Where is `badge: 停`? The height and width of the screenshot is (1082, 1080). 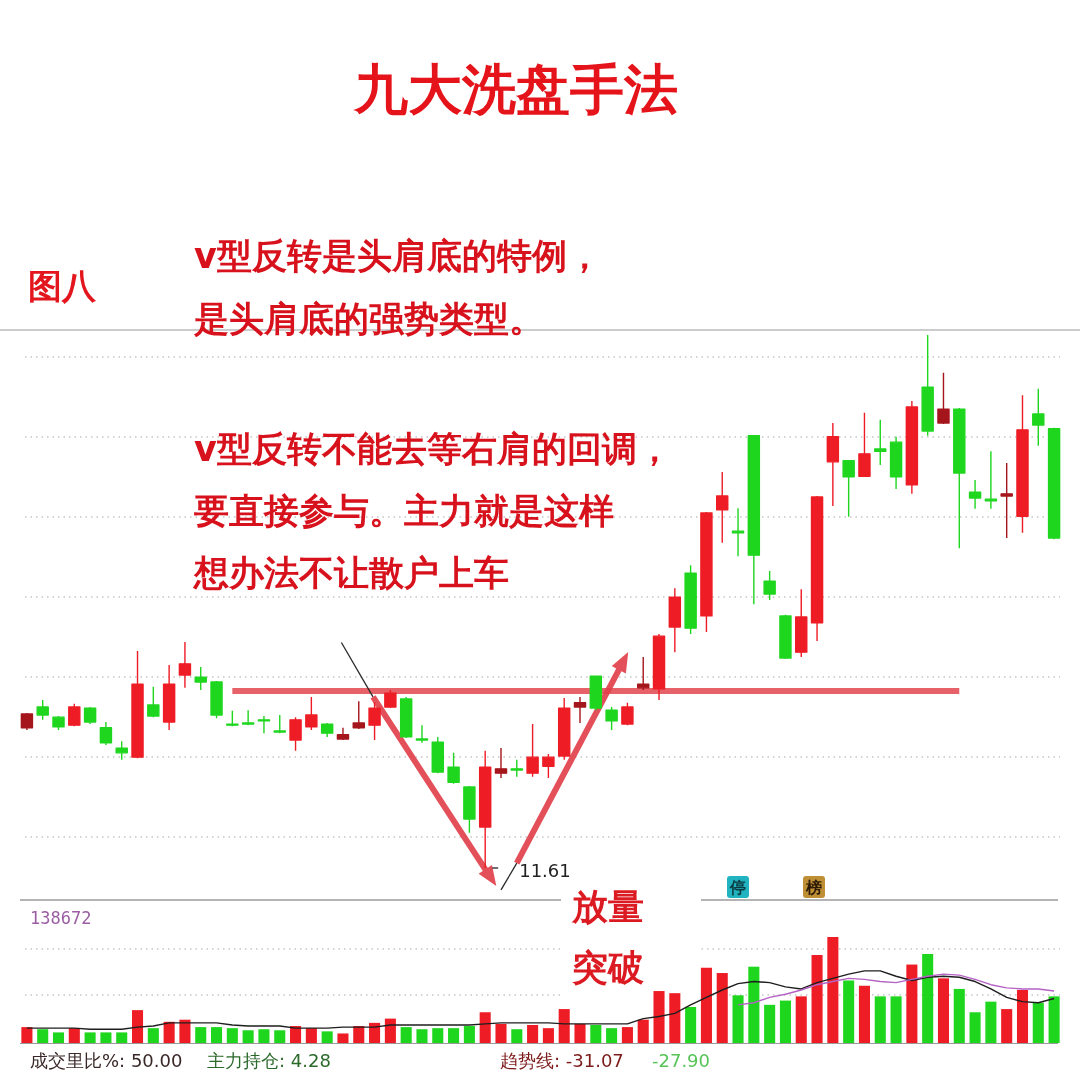 badge: 停 is located at coordinates (738, 887).